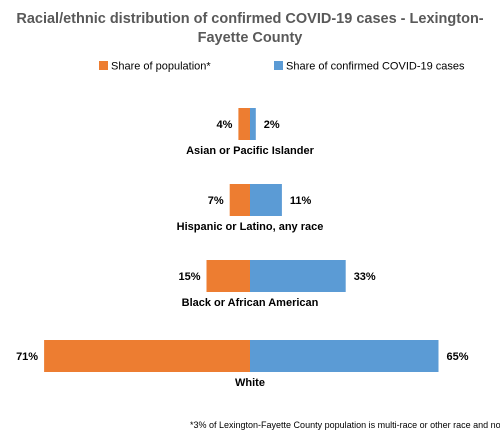 The height and width of the screenshot is (437, 500). Describe the element at coordinates (301, 201) in the screenshot. I see `label-cases-hispanic-or-latino-any-race: 11%` at that location.